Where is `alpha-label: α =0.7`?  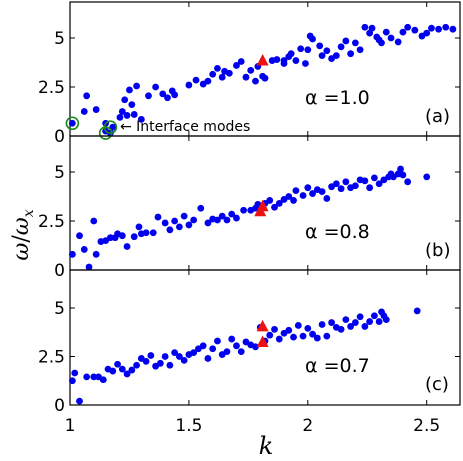
alpha-label: α =0.7 is located at coordinates (337, 366).